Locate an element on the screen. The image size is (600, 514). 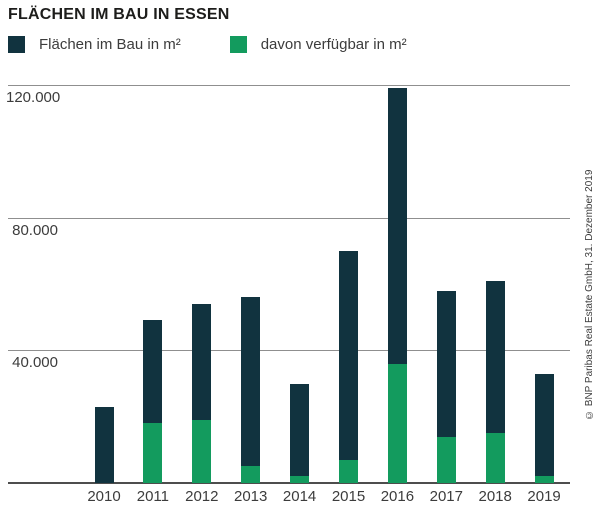
x-tick-label-2015: 2015 is located at coordinates (348, 496).